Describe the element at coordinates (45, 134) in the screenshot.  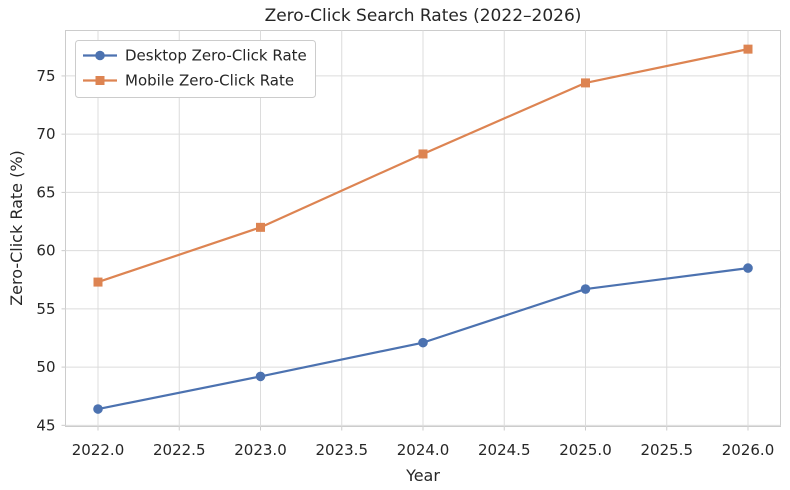
I see `y-tick-label: 70` at that location.